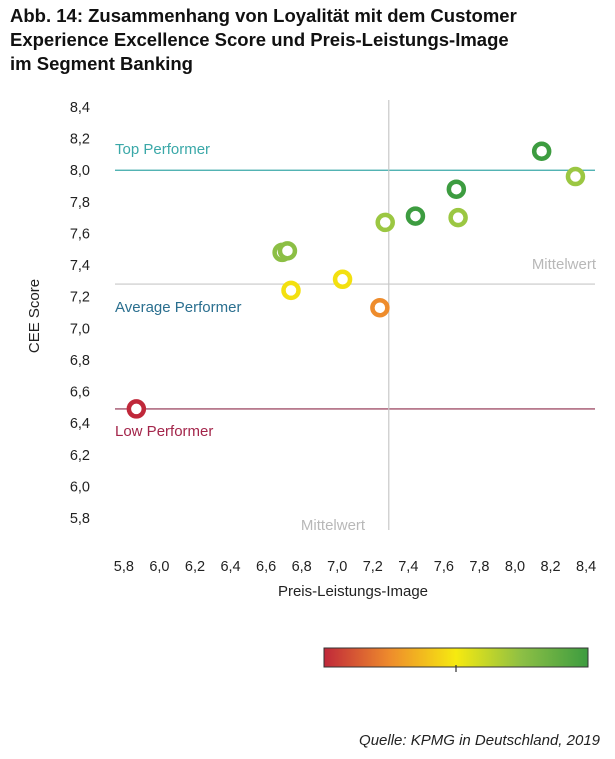  What do you see at coordinates (80, 456) in the screenshot?
I see `y-tick-label: 6,2` at bounding box center [80, 456].